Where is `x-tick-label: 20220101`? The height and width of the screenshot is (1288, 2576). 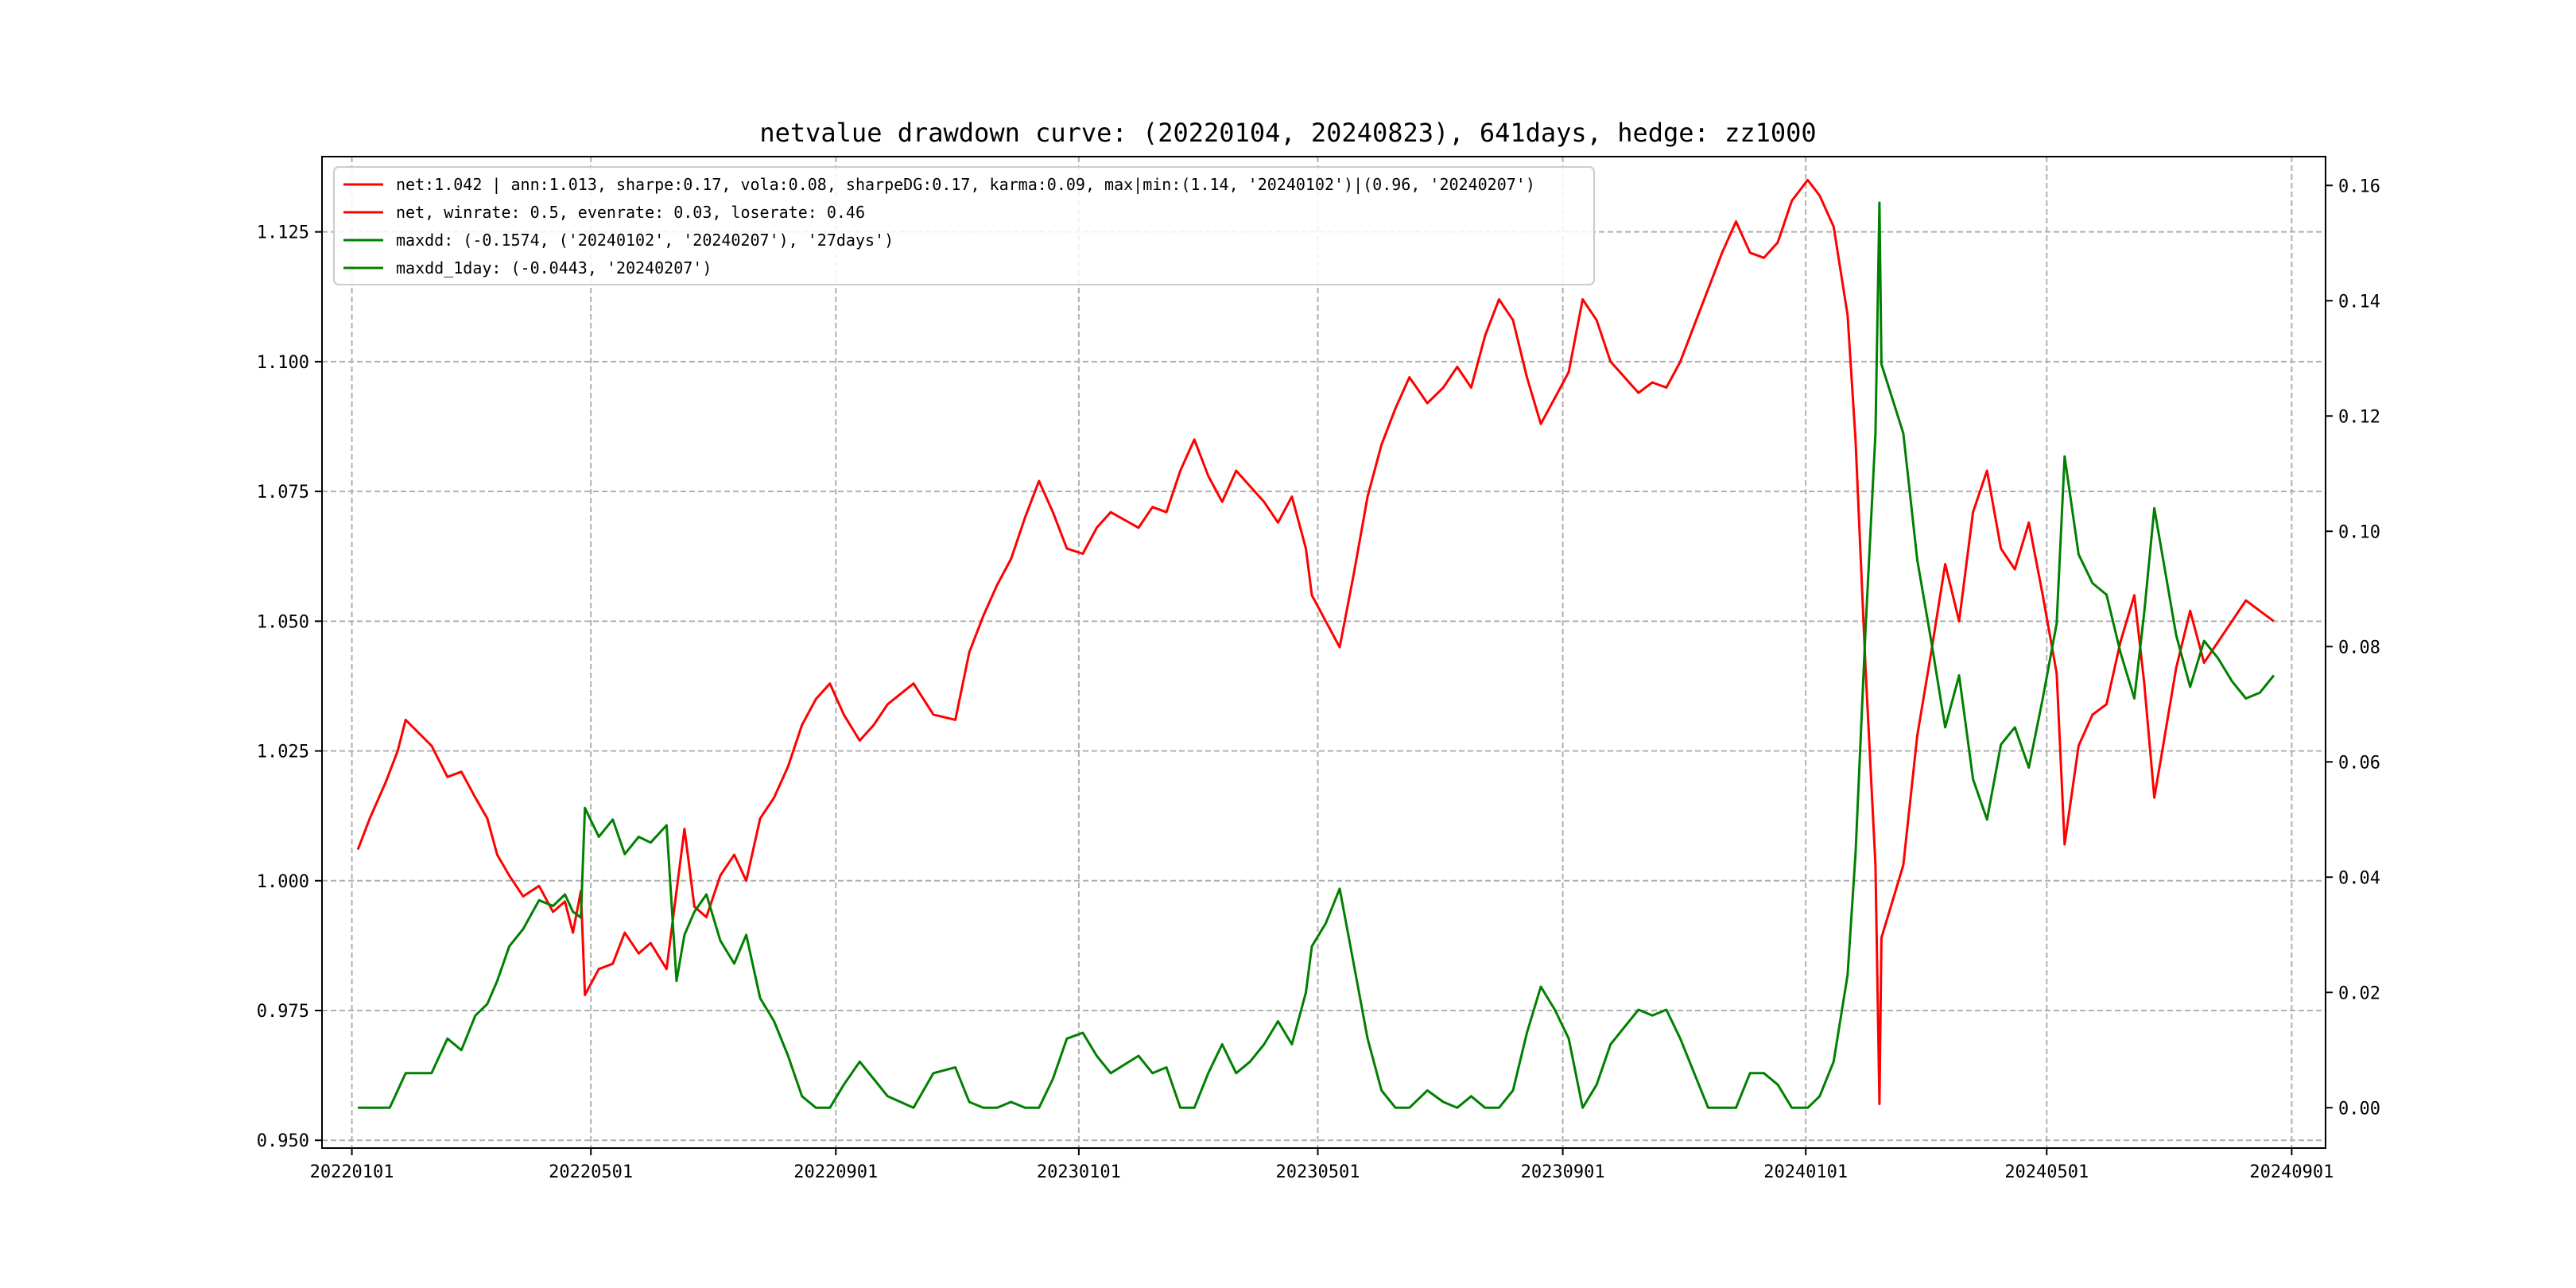 x-tick-label: 20220101 is located at coordinates (352, 1172).